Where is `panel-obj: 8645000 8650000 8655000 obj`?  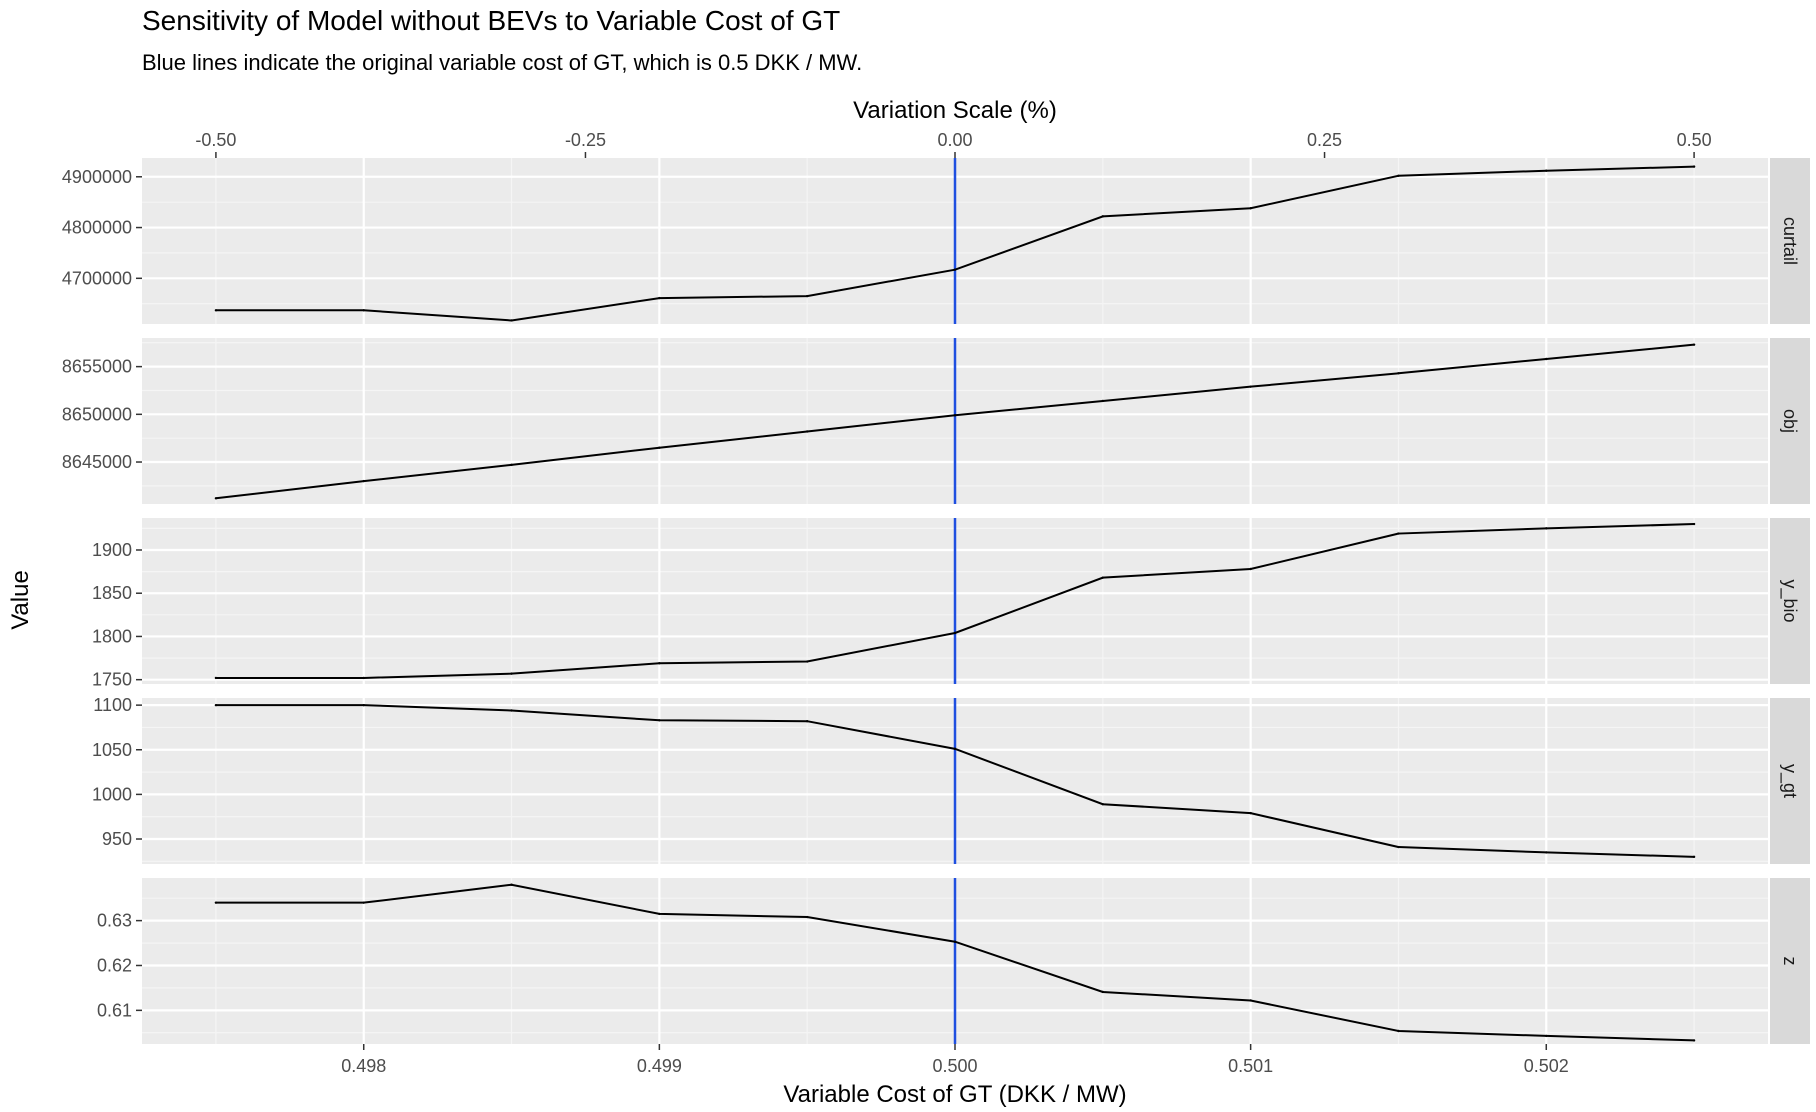
panel-obj: 8645000 8650000 8655000 obj is located at coordinates (936, 421).